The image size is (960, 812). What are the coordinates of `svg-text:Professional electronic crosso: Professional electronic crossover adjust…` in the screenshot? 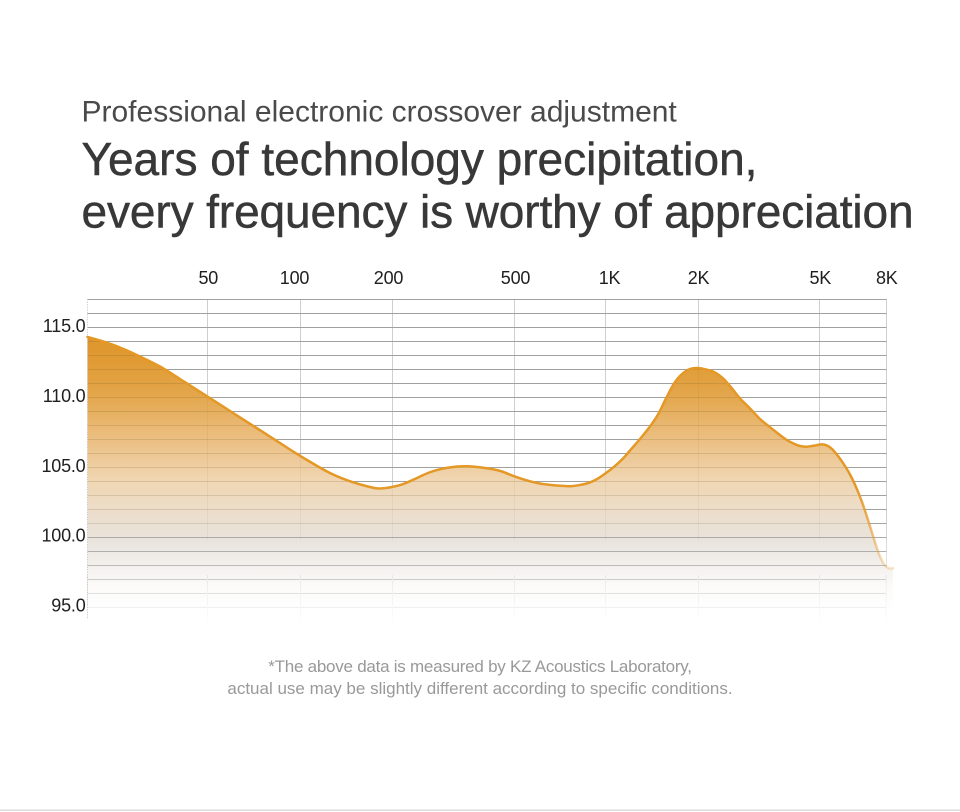 It's located at (380, 112).